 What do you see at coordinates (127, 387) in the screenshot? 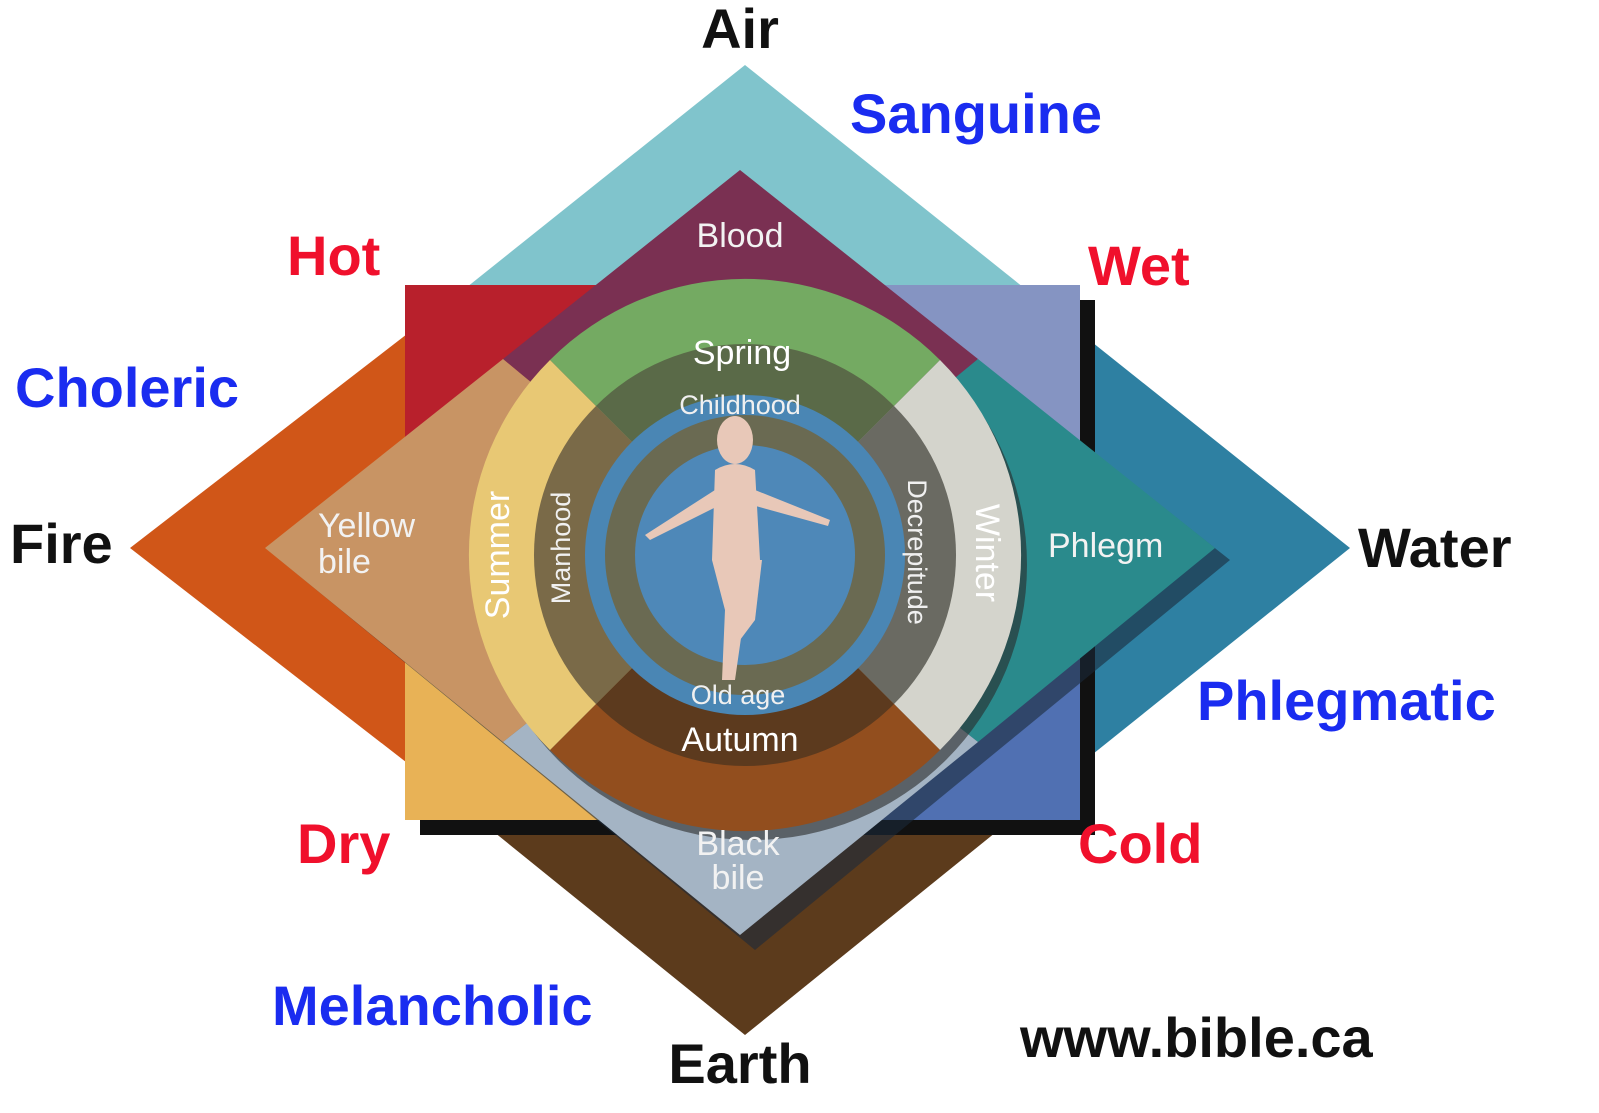
I see `temperament-label: Choleric` at bounding box center [127, 387].